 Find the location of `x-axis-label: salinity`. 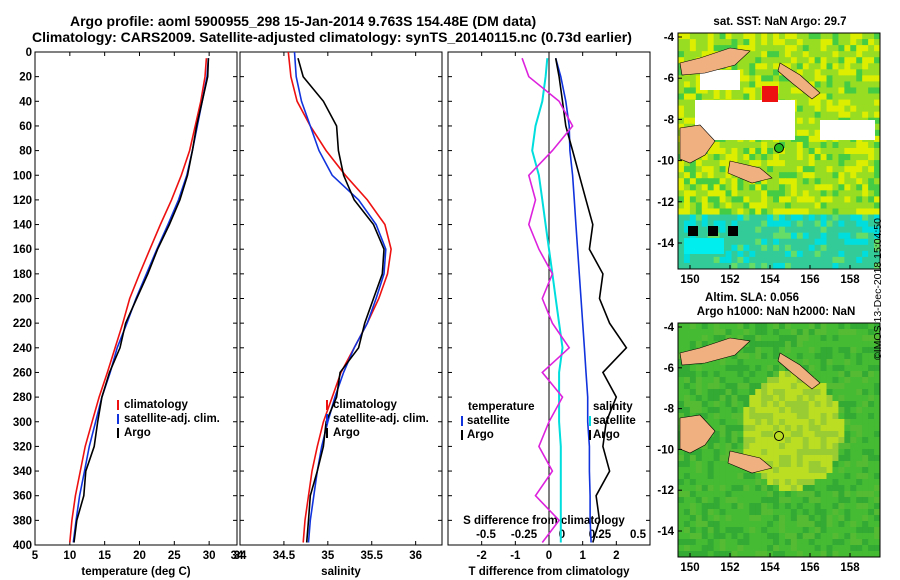

x-axis-label: salinity is located at coordinates (341, 572).